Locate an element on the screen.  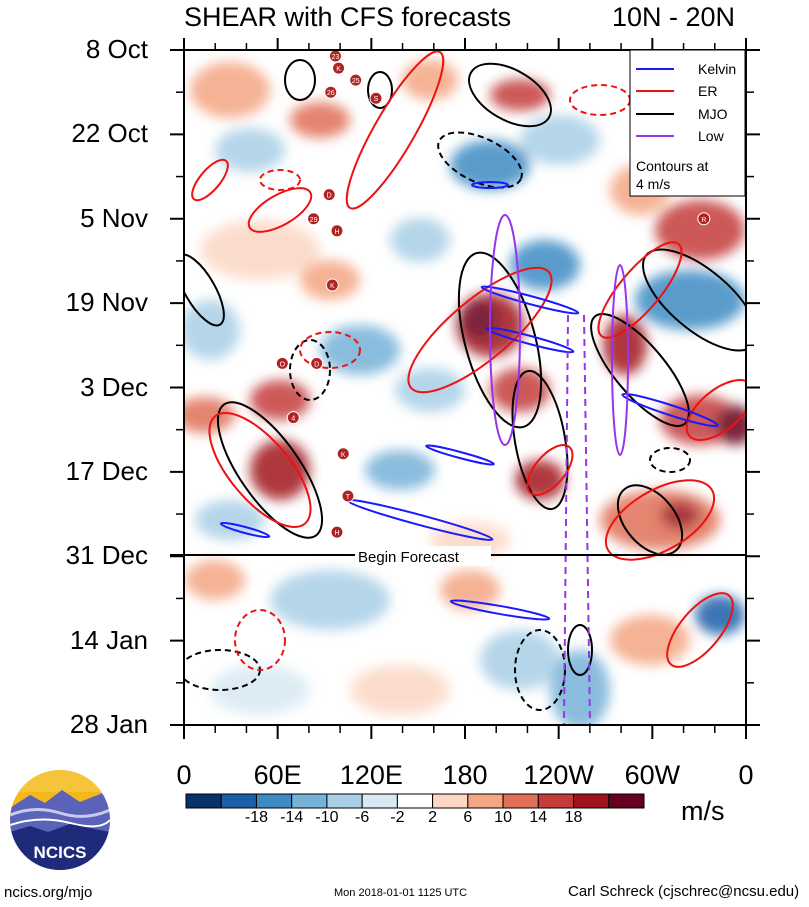
colorbar-label: -6 is located at coordinates (362, 817).